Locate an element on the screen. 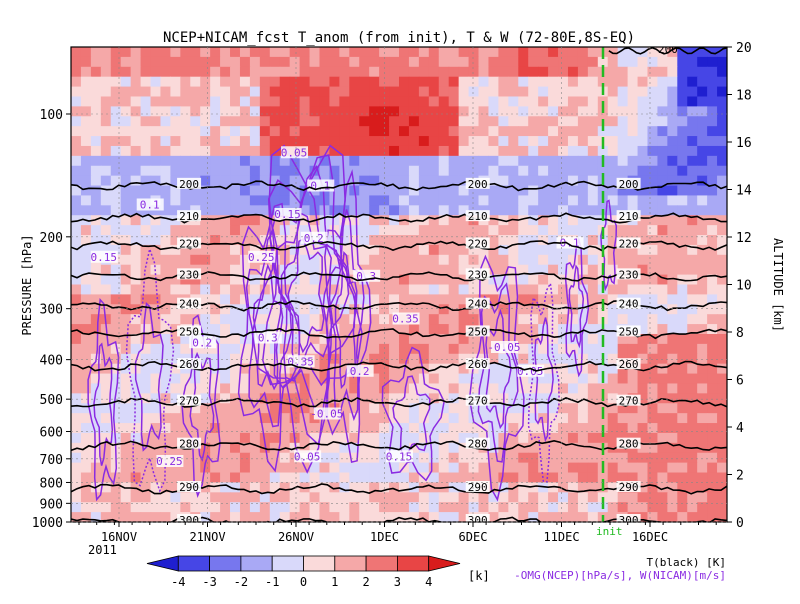 The width and height of the screenshot is (800, 604). temperature-contour-upper is located at coordinates (667, 51).